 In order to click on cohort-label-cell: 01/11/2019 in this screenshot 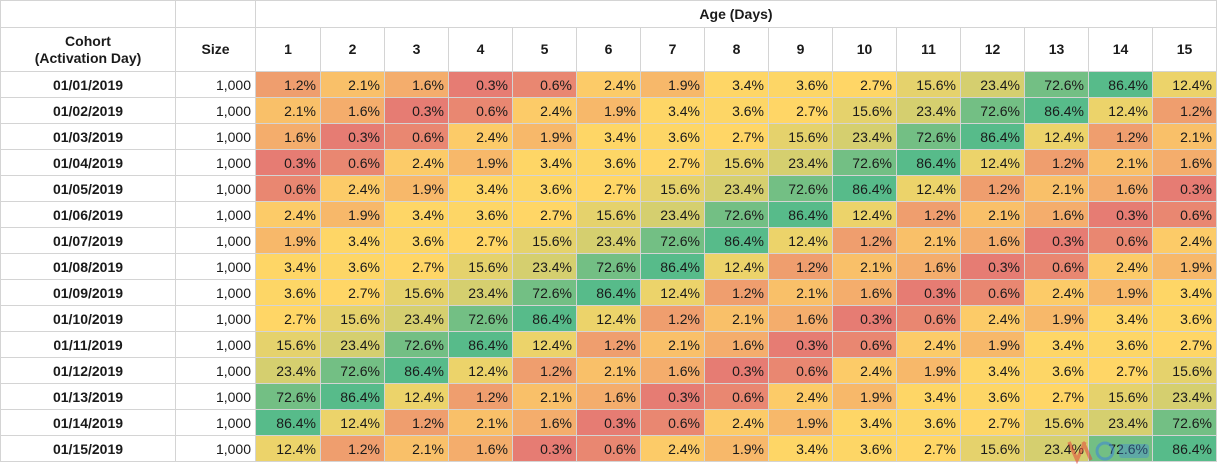, I will do `click(88, 344)`.